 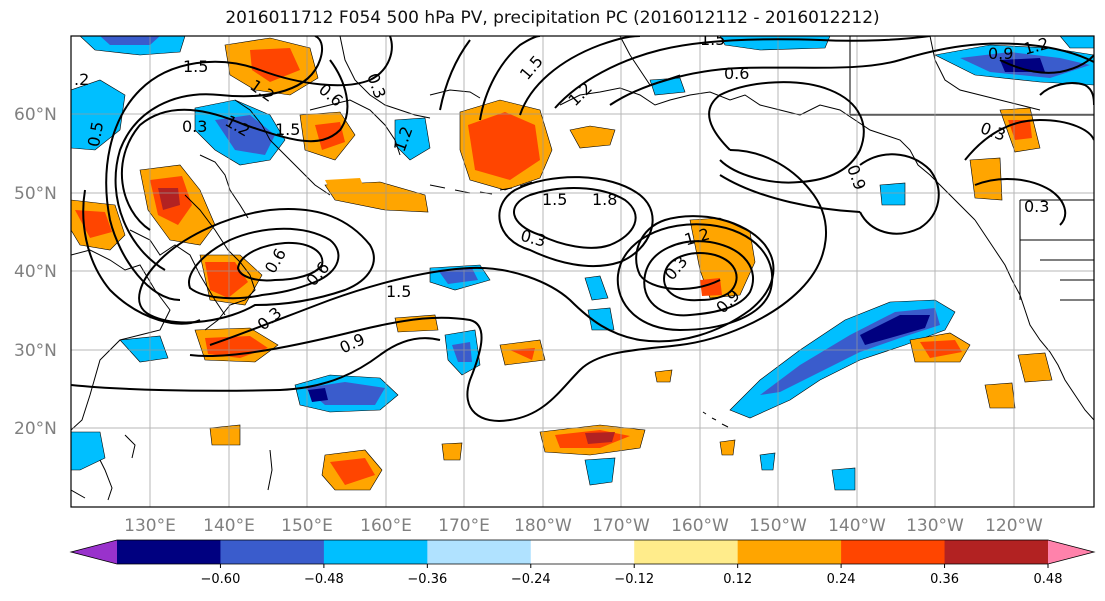 I want to click on colorbar-extend-low, so click(x=94, y=552).